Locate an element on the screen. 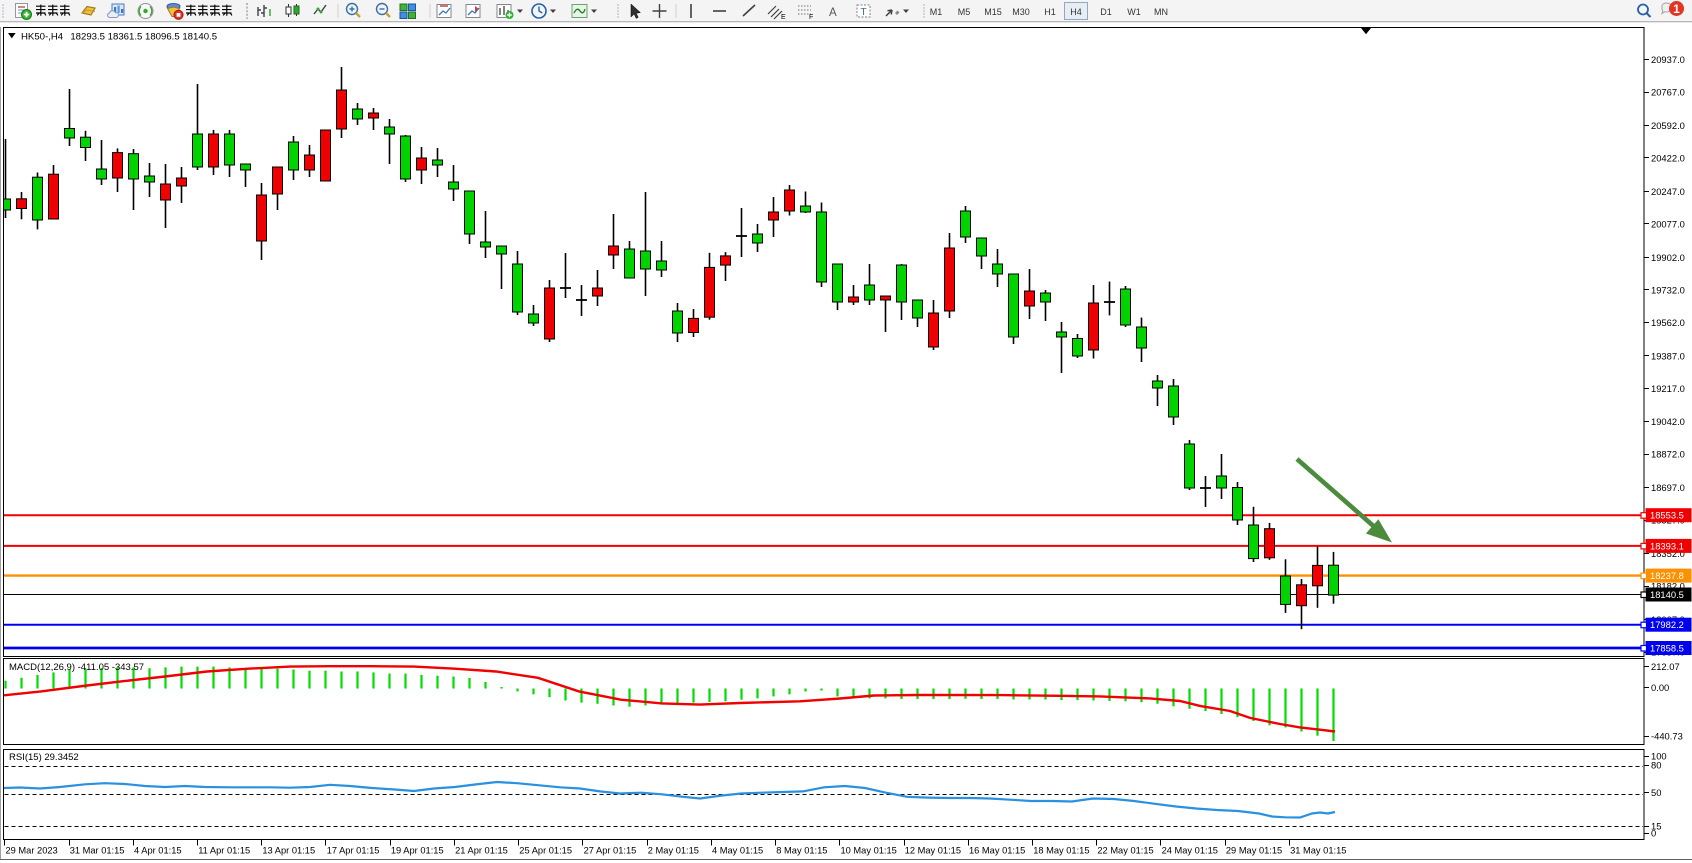 The height and width of the screenshot is (863, 1692). svg-text: 19 Apr 01:15 is located at coordinates (417, 851).